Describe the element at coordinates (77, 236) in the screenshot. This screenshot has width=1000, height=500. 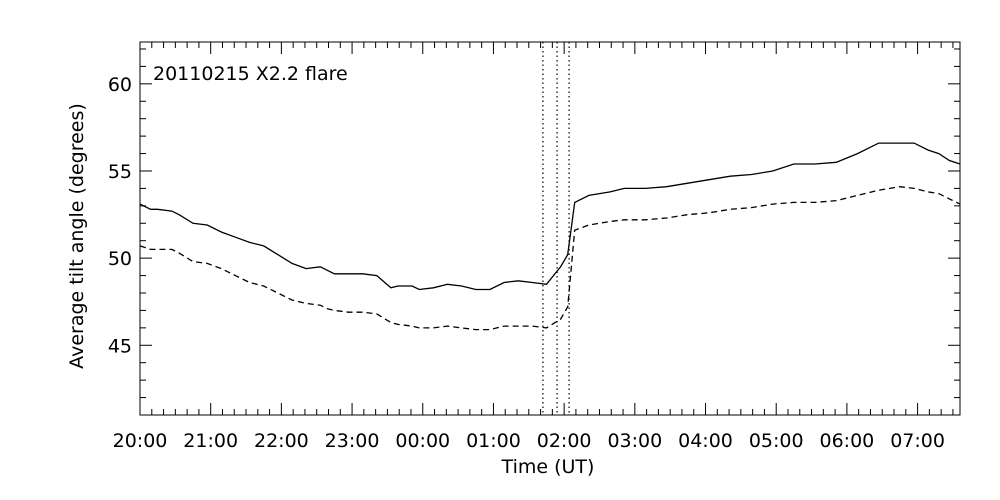
I see `y-axis-title: Average tilt angle (degrees)` at that location.